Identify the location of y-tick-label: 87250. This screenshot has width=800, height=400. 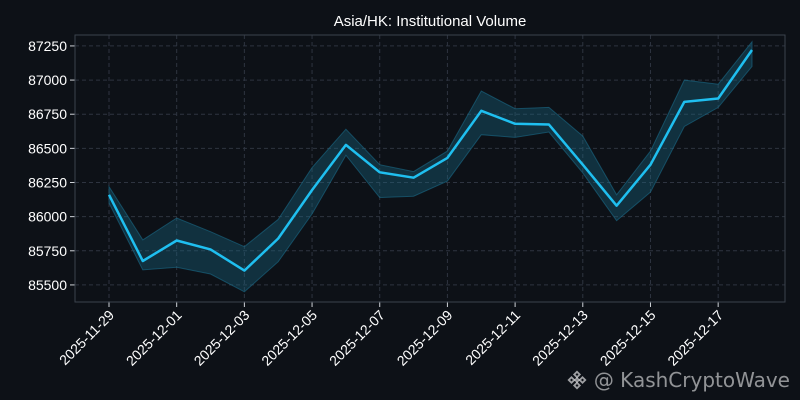
(47, 46).